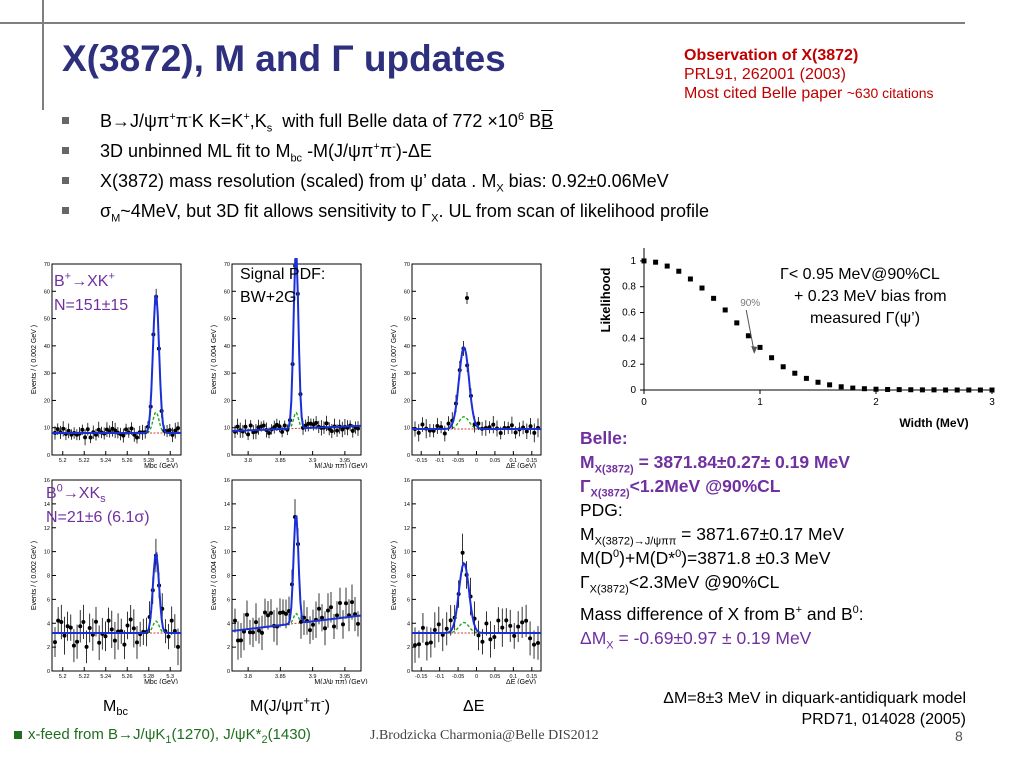  What do you see at coordinates (439, 677) in the screenshot?
I see `x-tick-label: -0.1` at bounding box center [439, 677].